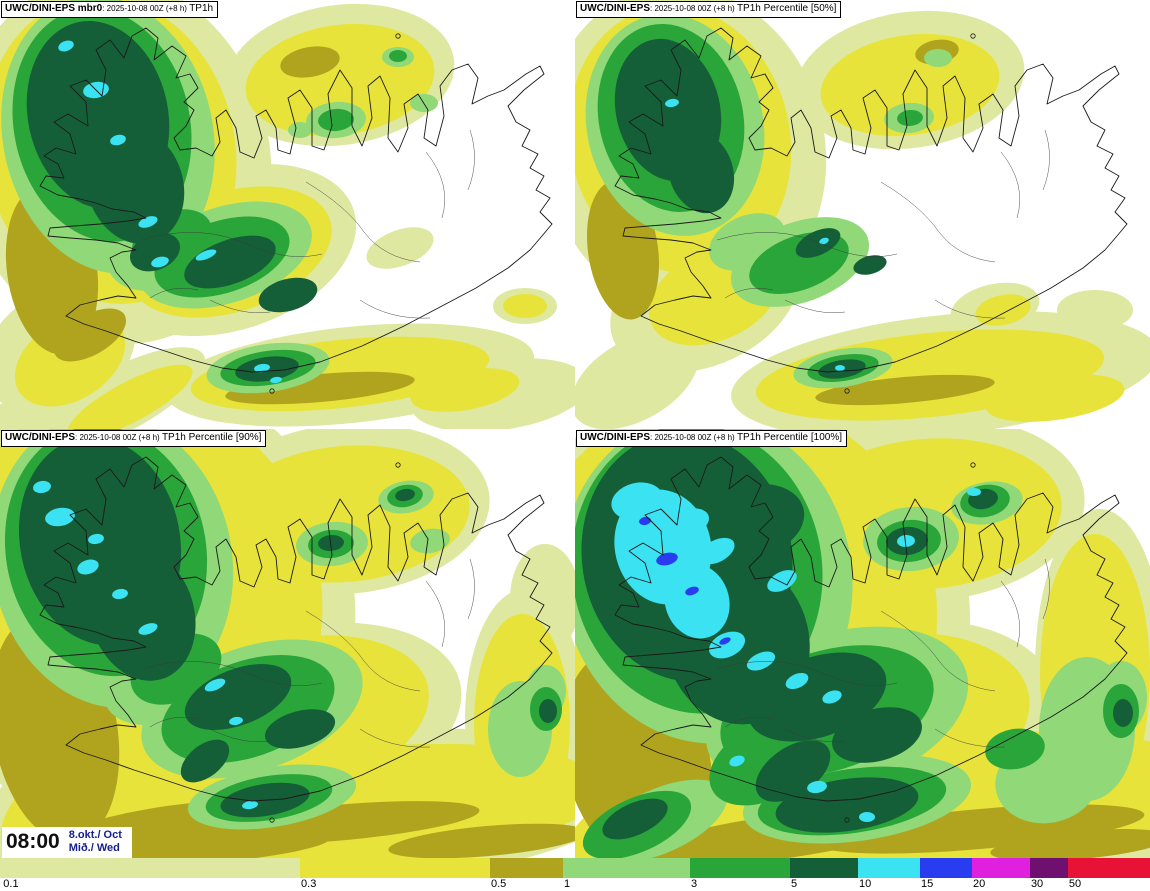  What do you see at coordinates (789, 437) in the screenshot?
I see `param-label: TP1h Percentile [100%]` at bounding box center [789, 437].